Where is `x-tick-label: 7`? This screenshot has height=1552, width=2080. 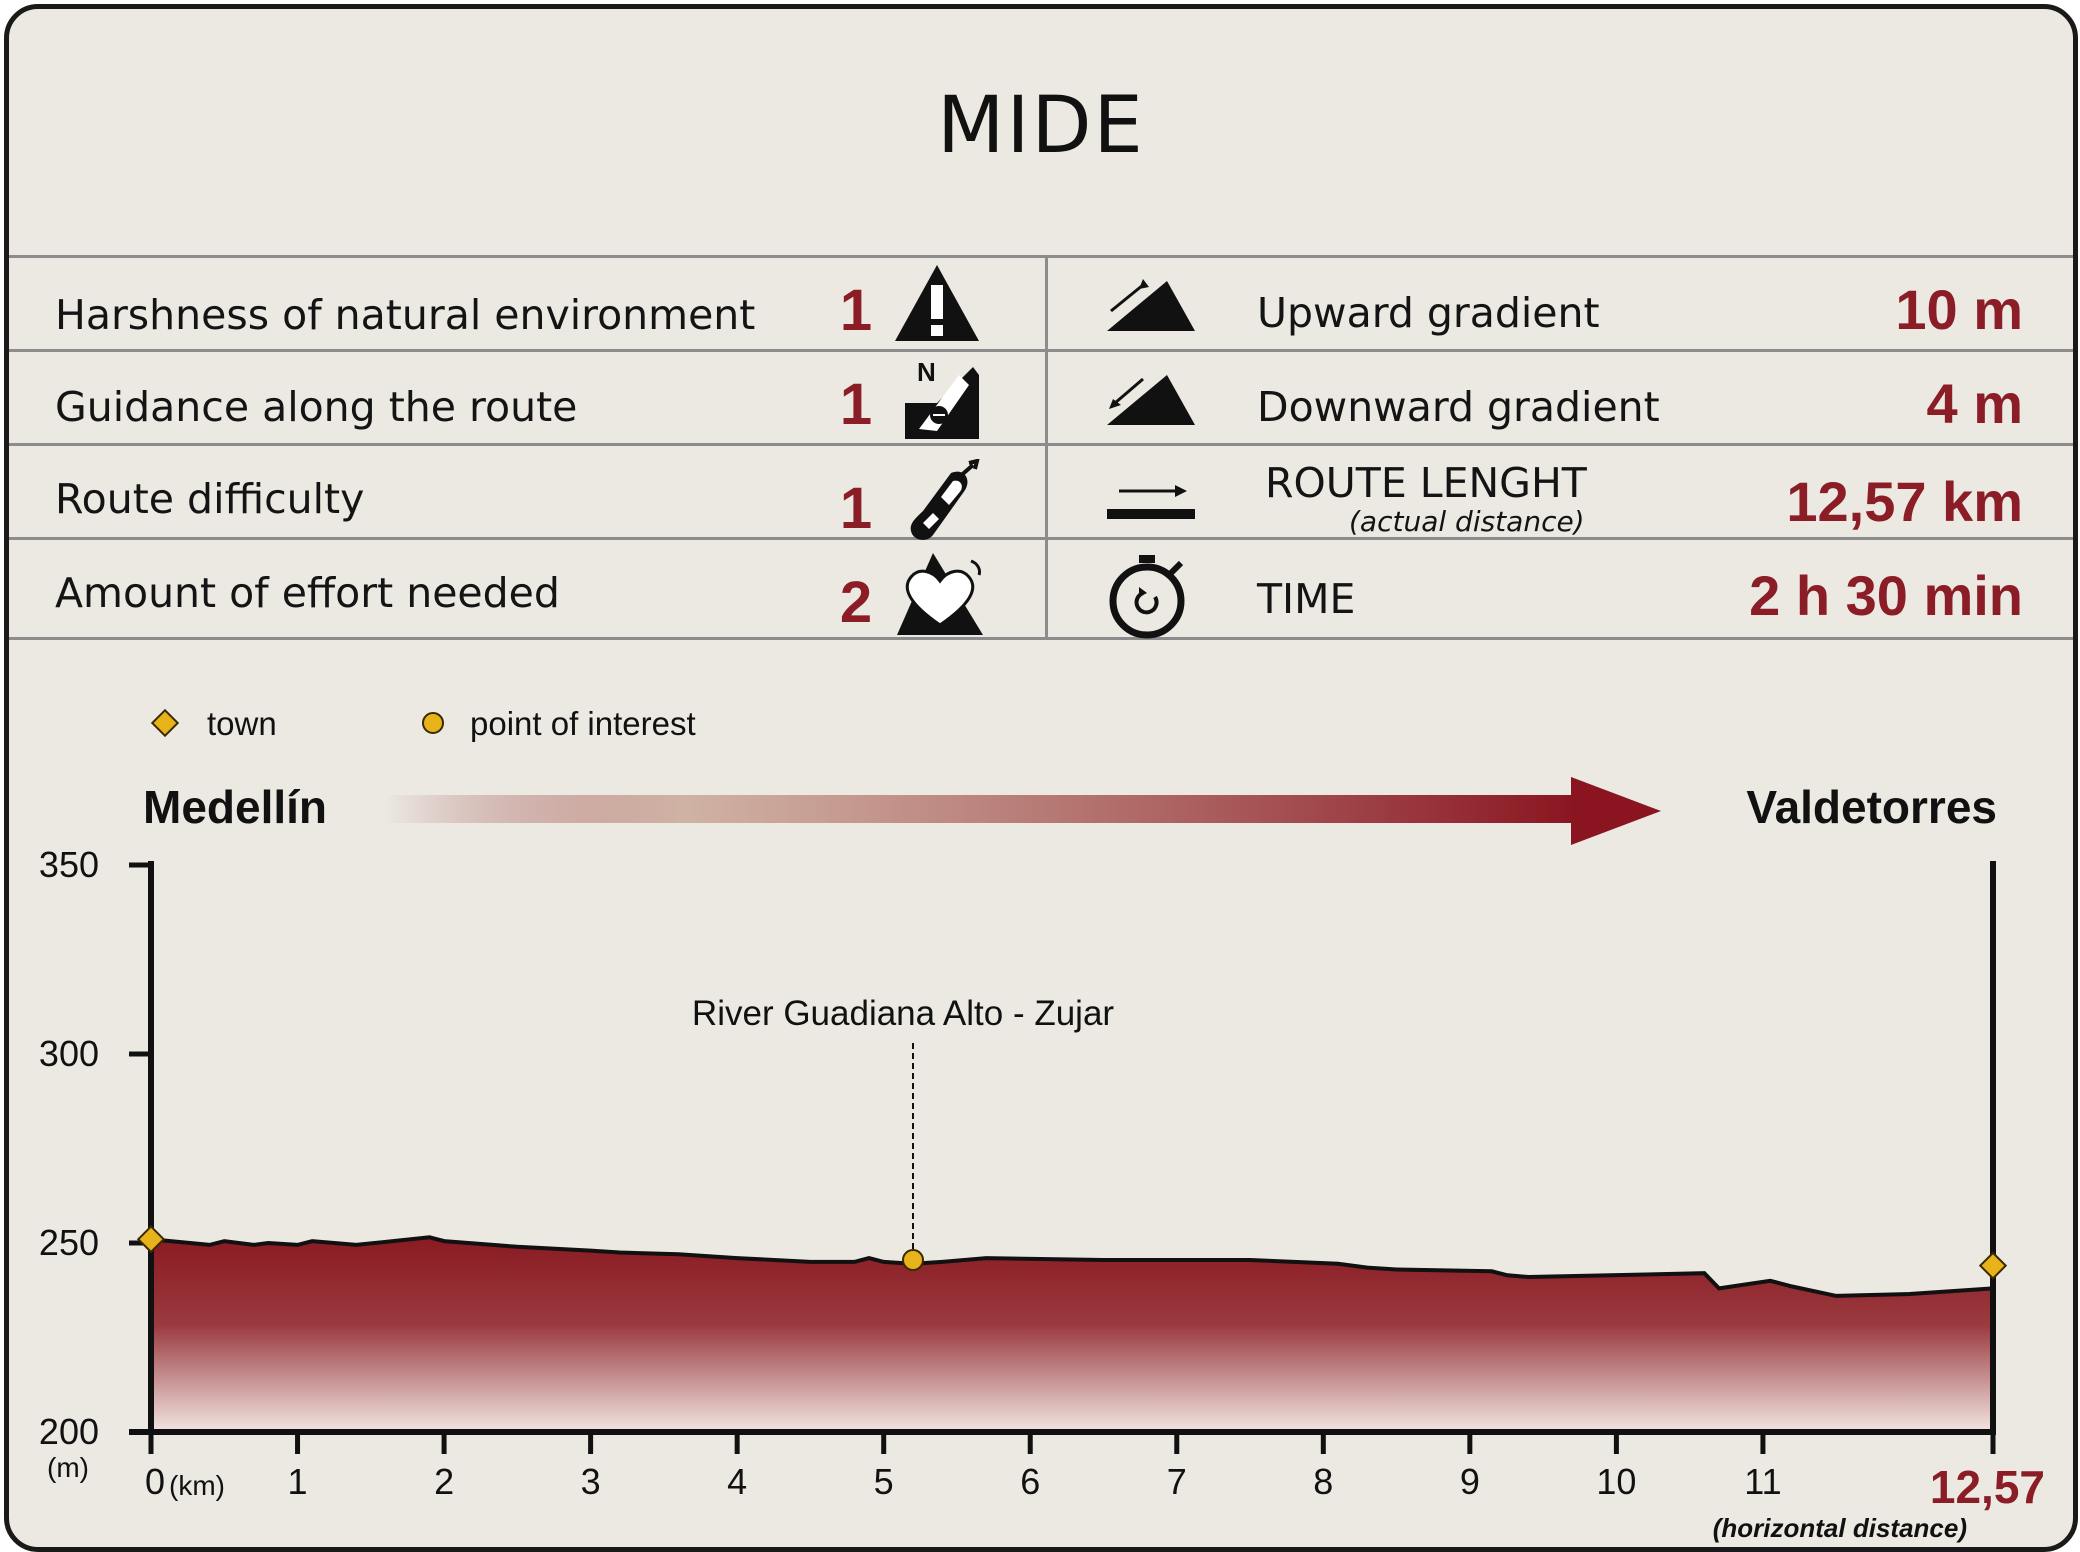 x-tick-label: 7 is located at coordinates (1177, 1481).